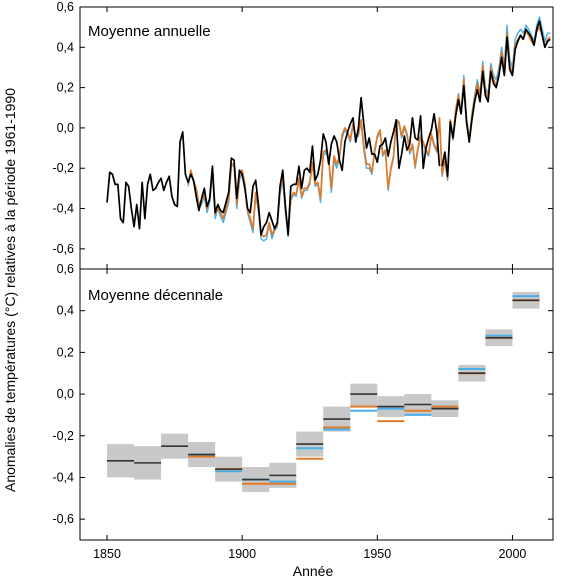 The width and height of the screenshot is (578, 582). Describe the element at coordinates (377, 554) in the screenshot. I see `x-tick-label: 1950` at that location.